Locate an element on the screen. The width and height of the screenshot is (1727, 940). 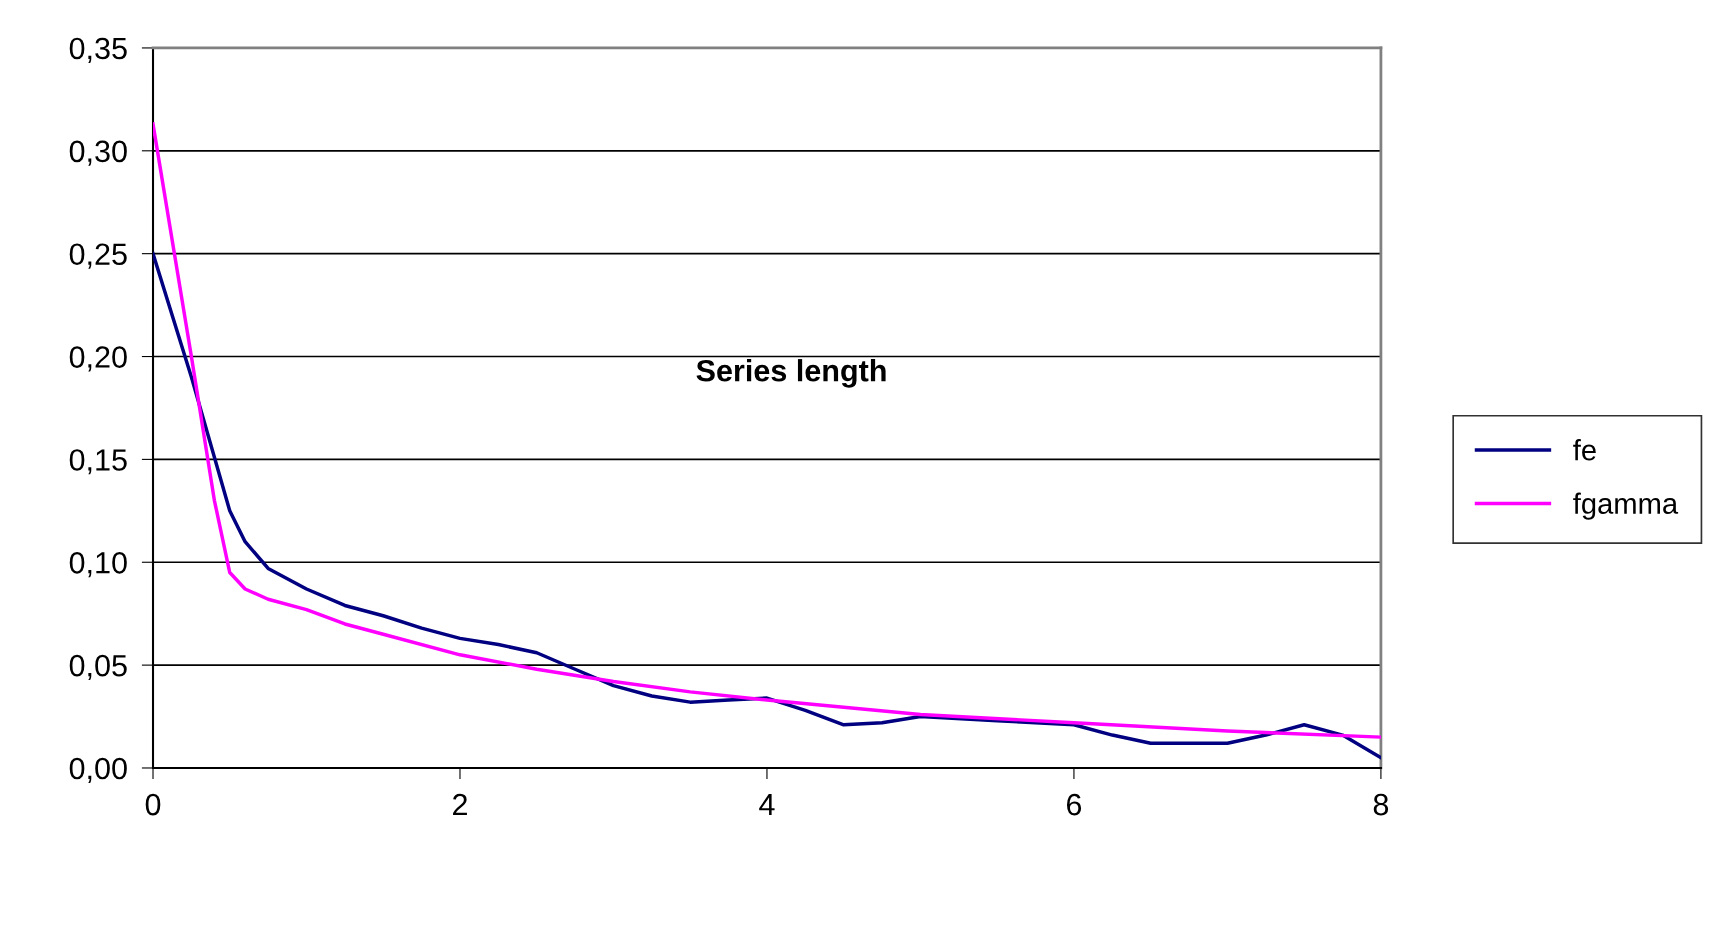
x-tick-label: 4 is located at coordinates (767, 805).